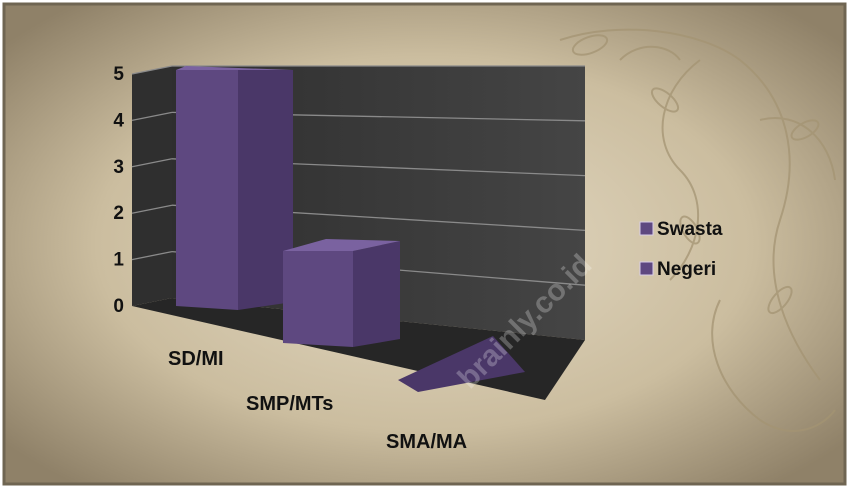  What do you see at coordinates (118, 120) in the screenshot?
I see `y-tick-label: 4` at bounding box center [118, 120].